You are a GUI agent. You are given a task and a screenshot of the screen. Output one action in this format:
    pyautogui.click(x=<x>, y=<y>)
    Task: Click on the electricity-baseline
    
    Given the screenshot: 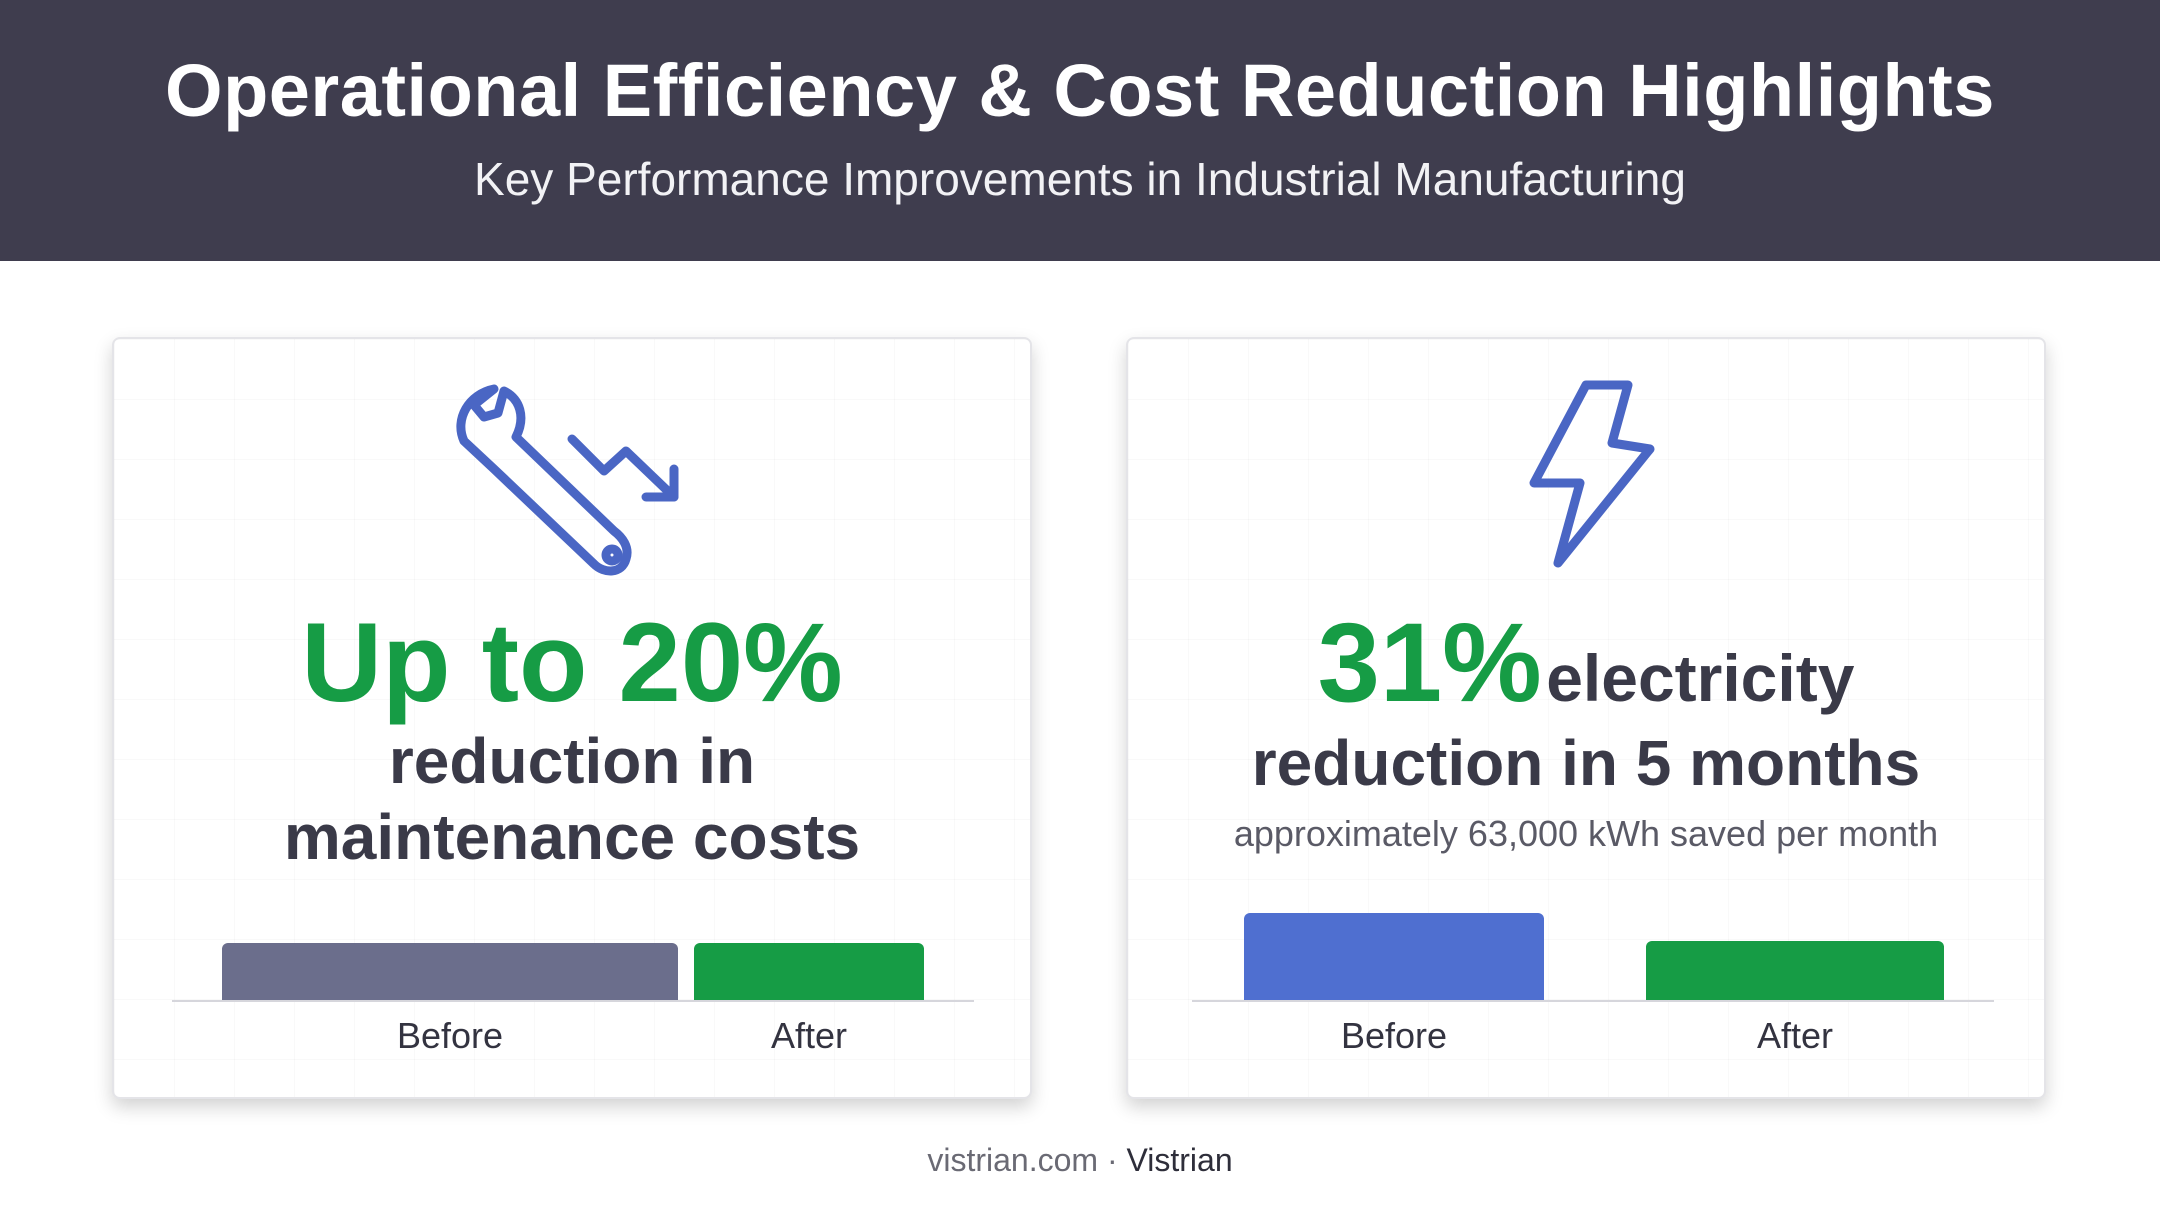 What is the action you would take?
    pyautogui.click(x=1593, y=1001)
    